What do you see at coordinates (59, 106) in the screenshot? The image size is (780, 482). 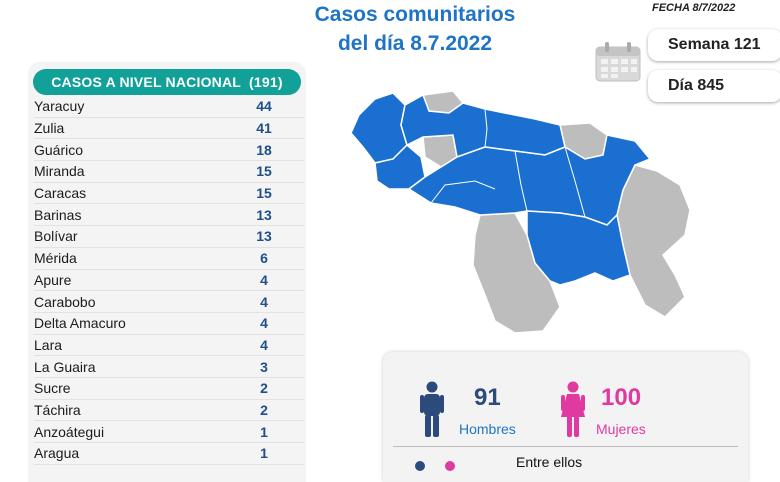 I see `state-name: Yaracuy` at bounding box center [59, 106].